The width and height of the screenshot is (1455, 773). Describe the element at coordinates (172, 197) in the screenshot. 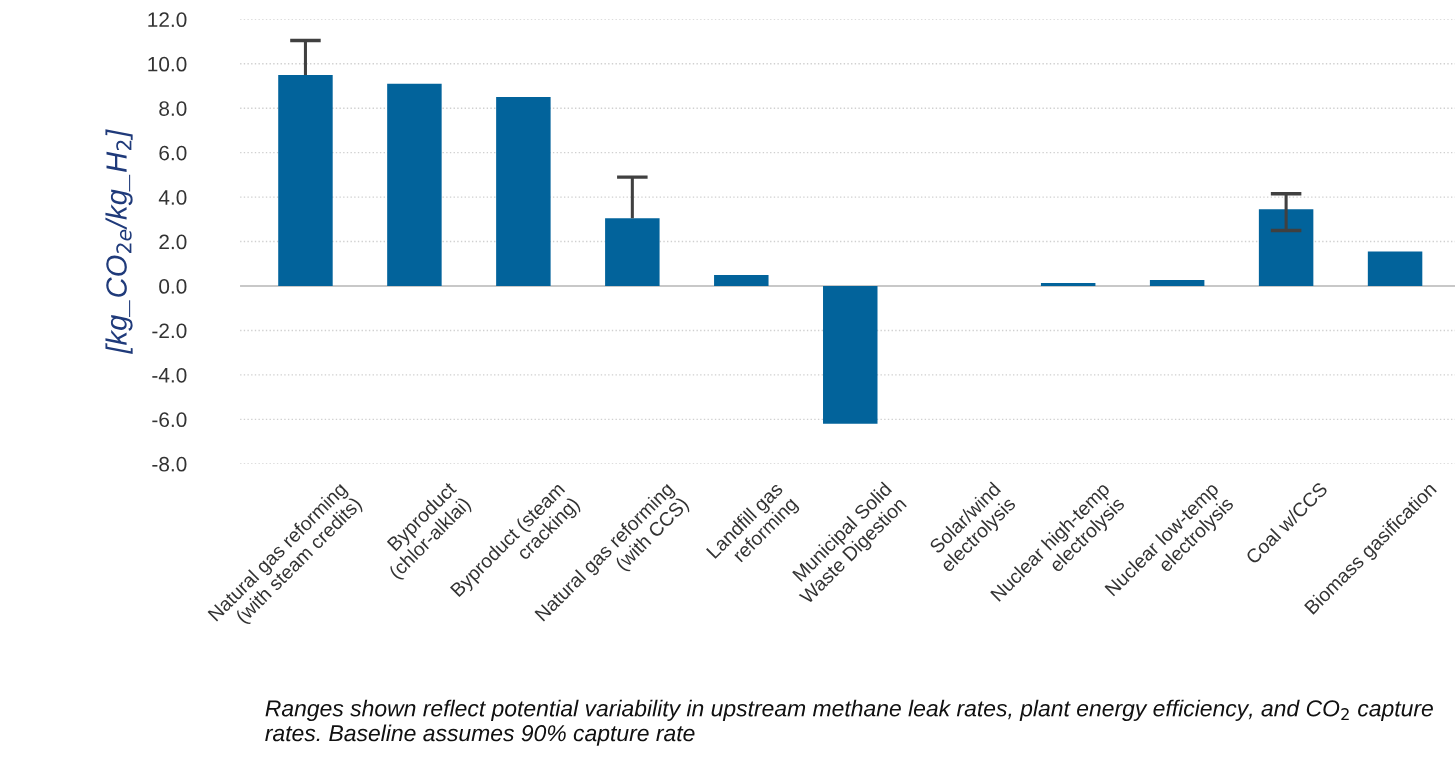

I see `y-tick-label: 4.0` at that location.